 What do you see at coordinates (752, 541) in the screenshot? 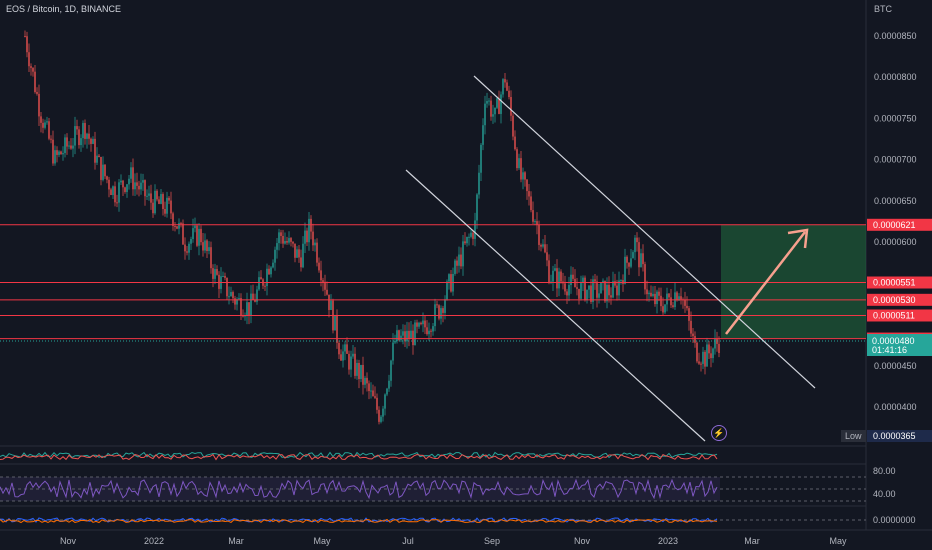
I see `time-label: Mar` at bounding box center [752, 541].